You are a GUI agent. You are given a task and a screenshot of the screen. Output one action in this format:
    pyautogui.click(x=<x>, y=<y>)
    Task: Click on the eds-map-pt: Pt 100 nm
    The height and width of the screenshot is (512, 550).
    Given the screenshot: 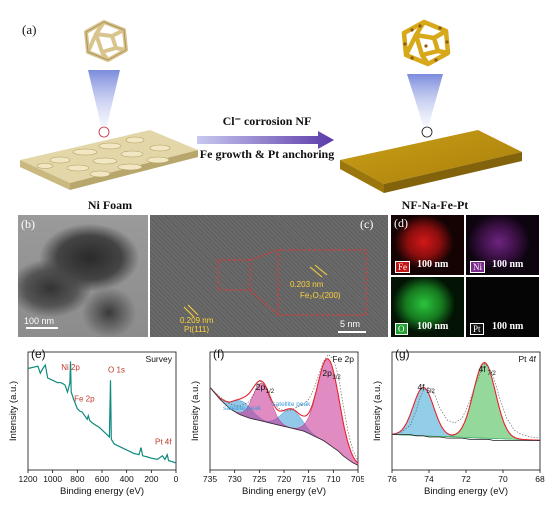 What is the action you would take?
    pyautogui.click(x=502, y=307)
    